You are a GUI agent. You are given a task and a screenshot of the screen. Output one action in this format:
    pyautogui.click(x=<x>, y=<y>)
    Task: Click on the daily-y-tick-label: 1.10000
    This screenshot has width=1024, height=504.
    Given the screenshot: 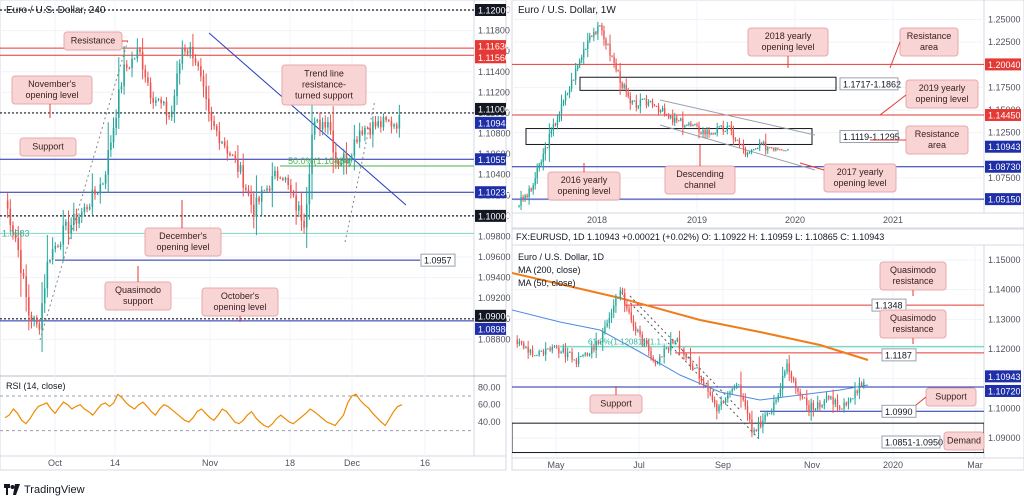 What is the action you would take?
    pyautogui.click(x=1004, y=408)
    